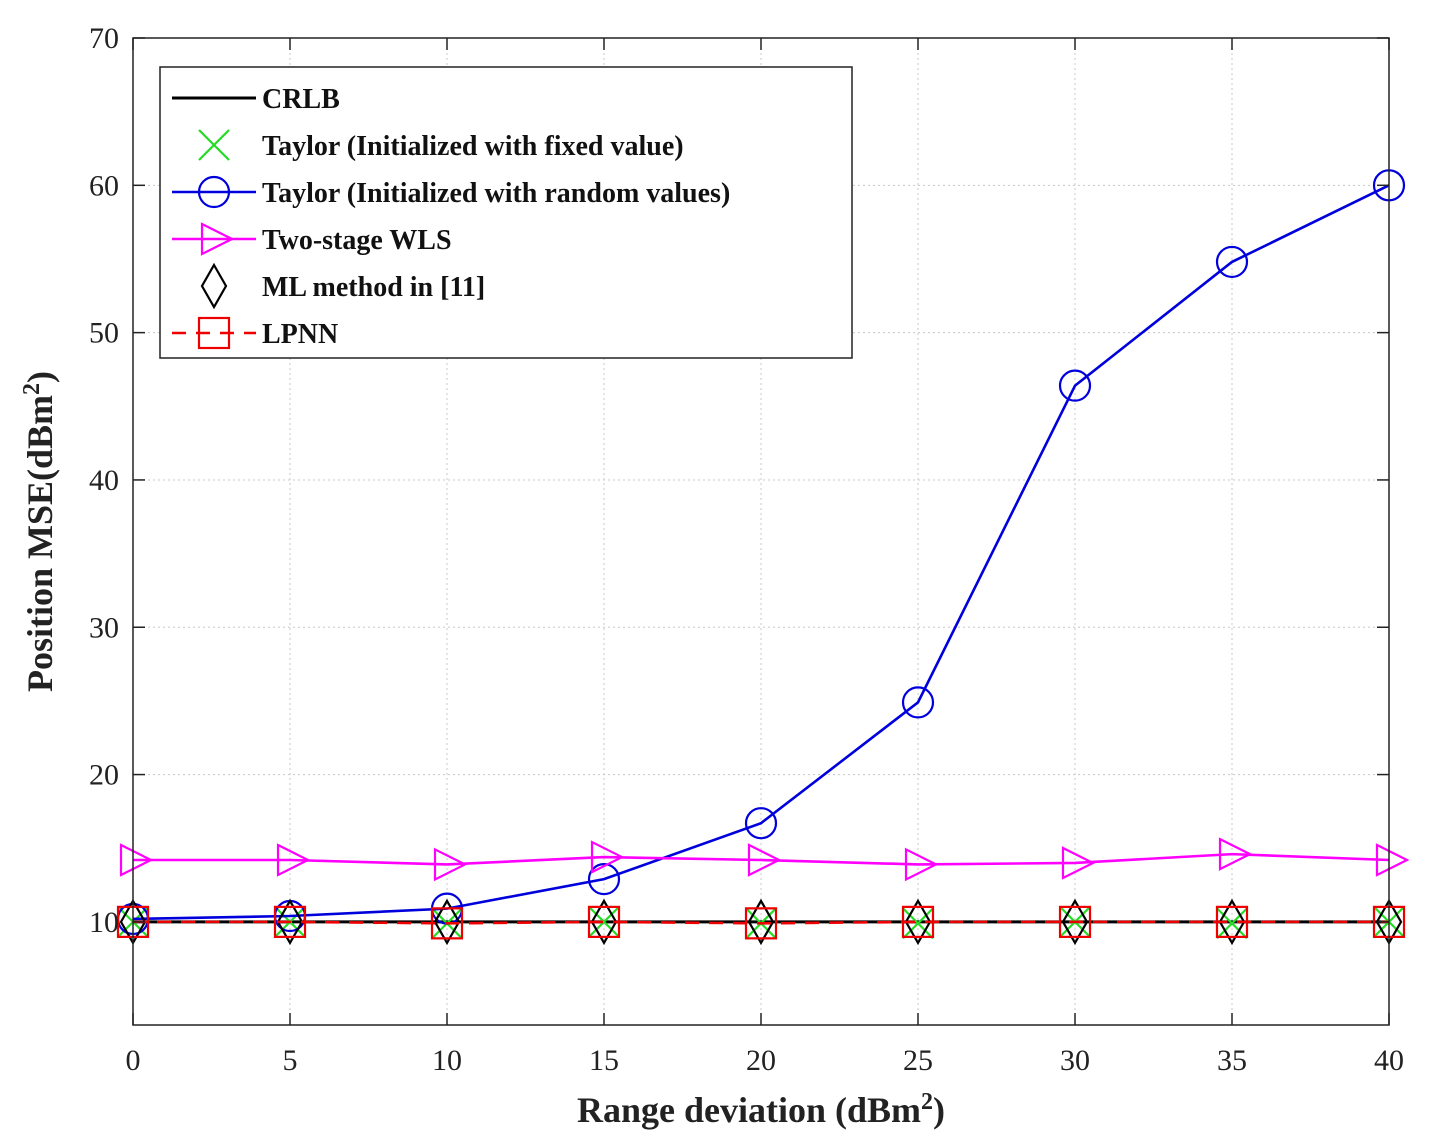 This screenshot has height=1142, width=1431. What do you see at coordinates (39, 531) in the screenshot?
I see `y-axis-title: Position MSE(dBm2)` at bounding box center [39, 531].